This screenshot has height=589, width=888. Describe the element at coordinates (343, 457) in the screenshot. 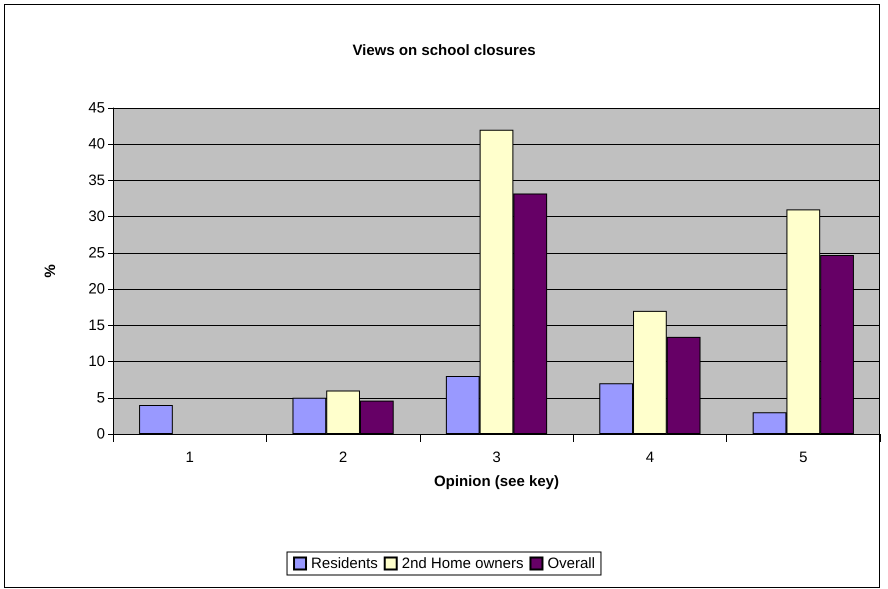

I see `x-tick-label: 2` at that location.